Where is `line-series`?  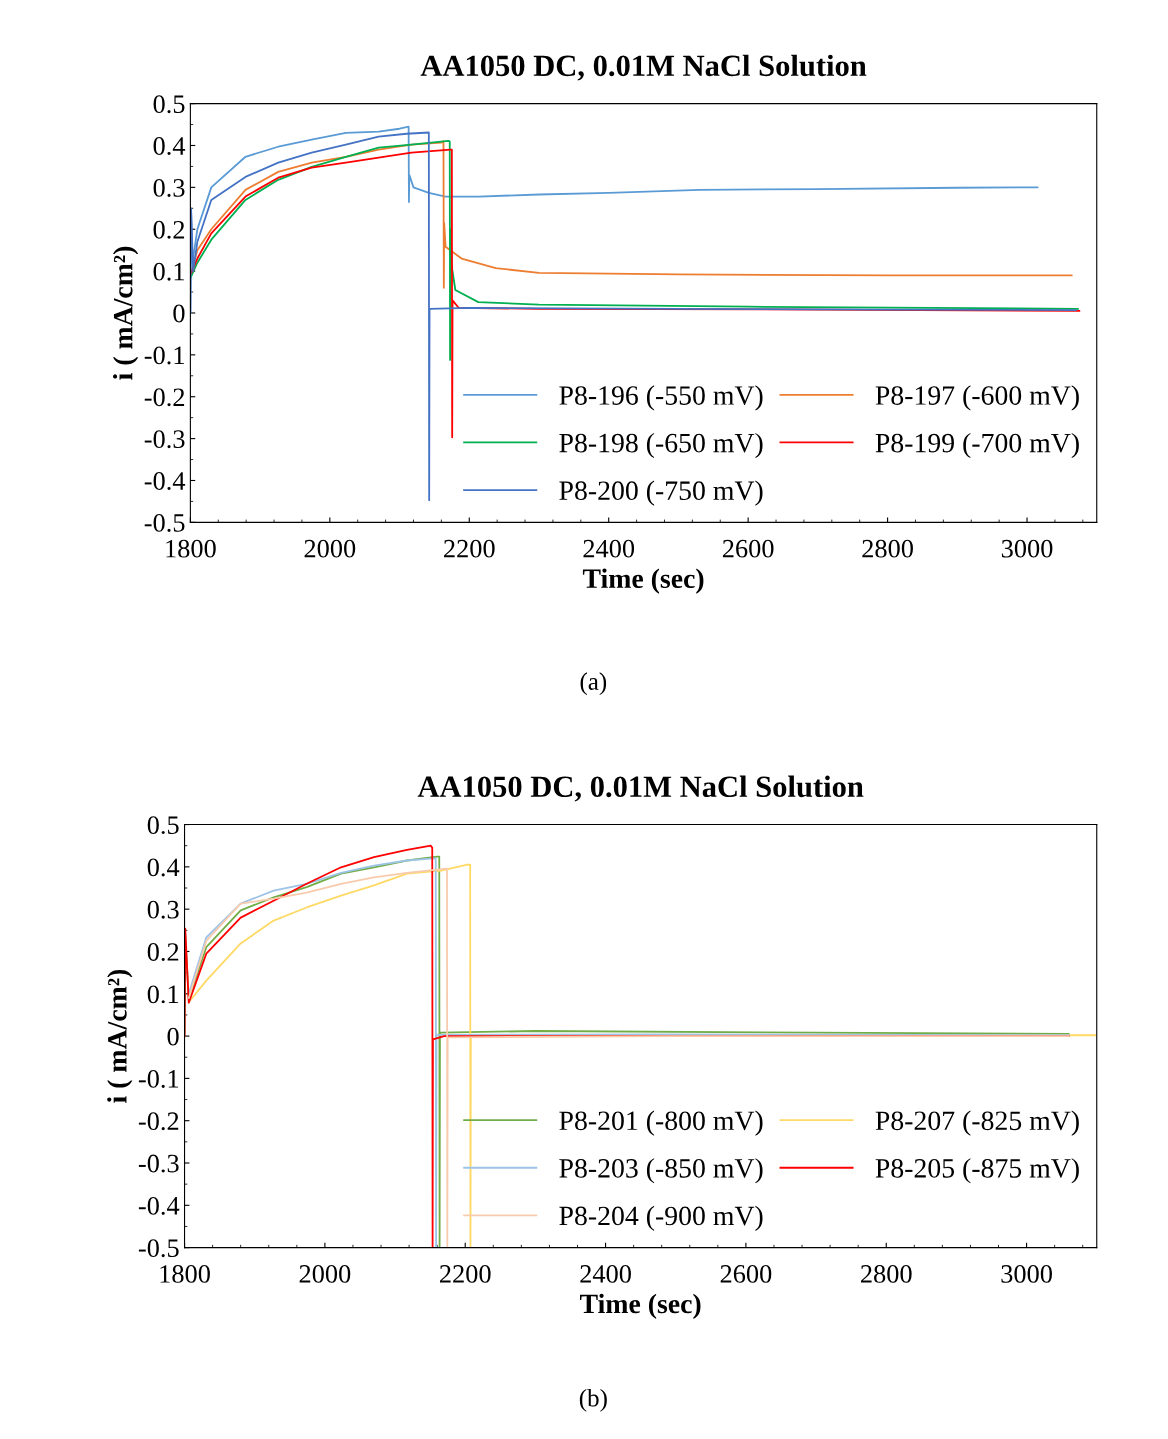 line-series is located at coordinates (634, 250).